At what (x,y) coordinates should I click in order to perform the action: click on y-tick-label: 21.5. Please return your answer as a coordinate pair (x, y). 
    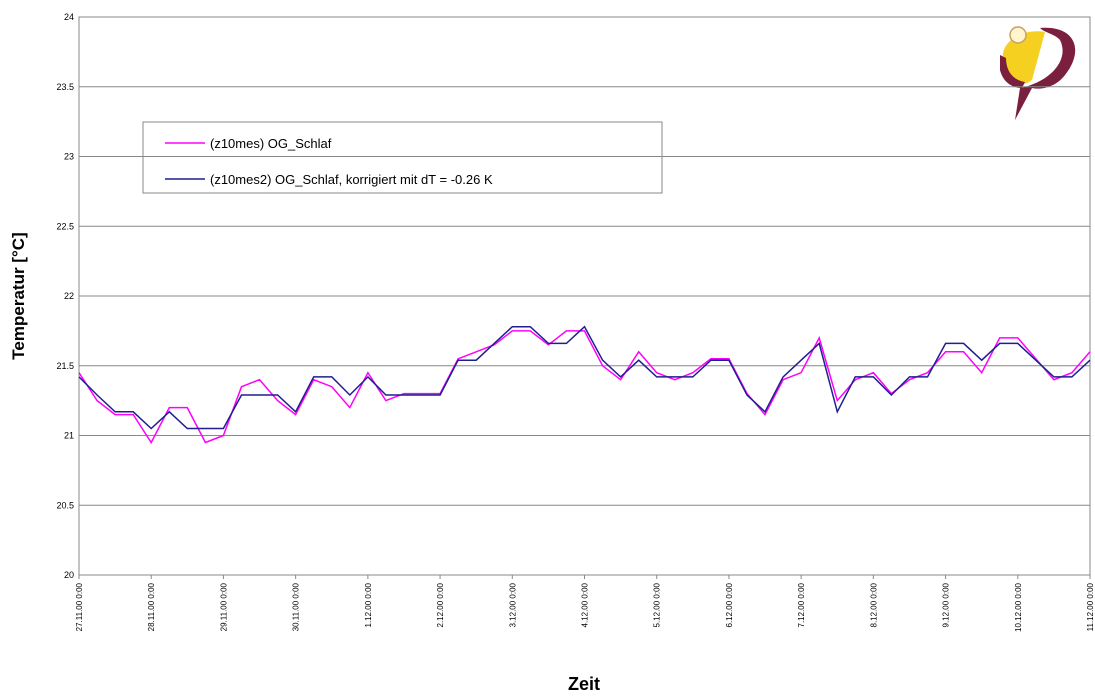
    Looking at the image, I should click on (65, 366).